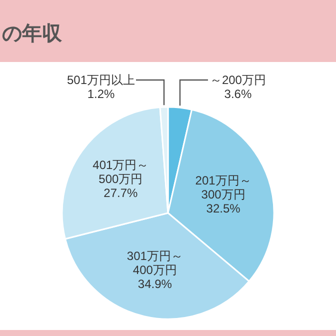  I want to click on data-label: 1.2%, so click(101, 94).